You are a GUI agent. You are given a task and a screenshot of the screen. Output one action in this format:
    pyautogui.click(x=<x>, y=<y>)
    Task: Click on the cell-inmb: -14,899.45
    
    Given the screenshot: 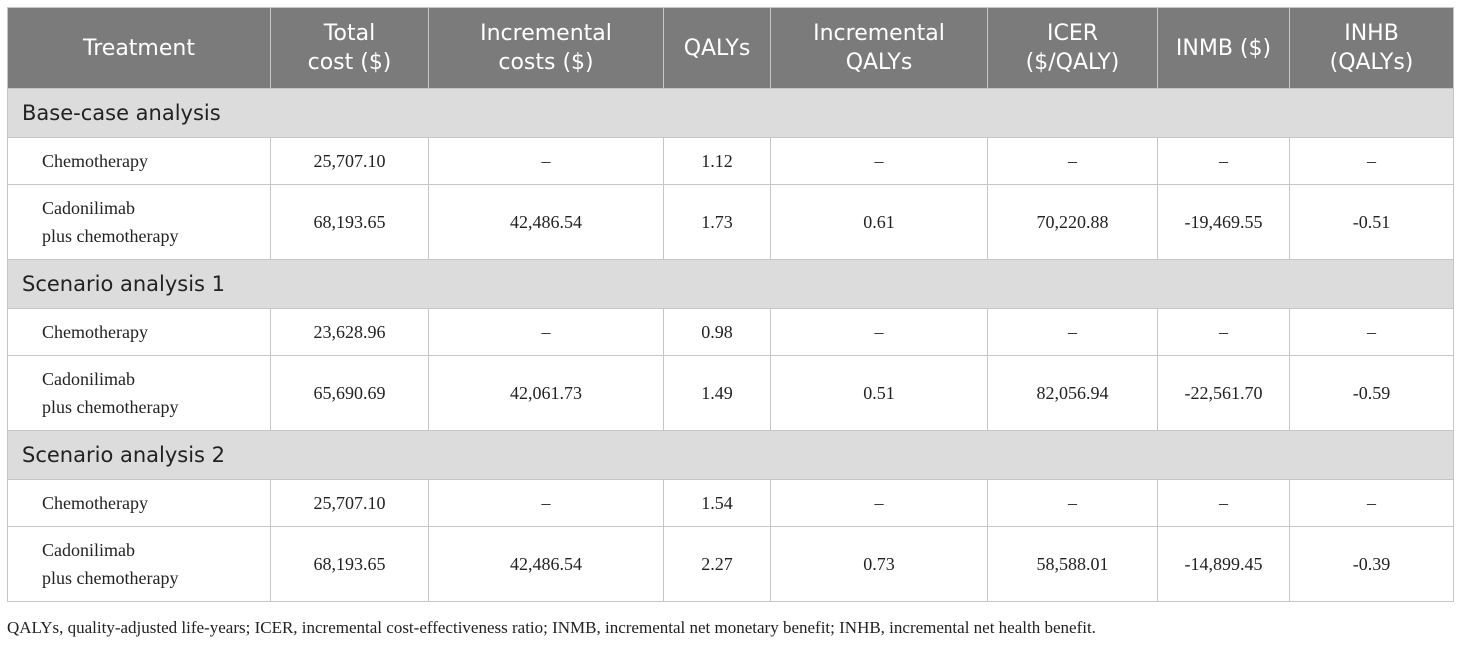 What is the action you would take?
    pyautogui.click(x=1223, y=564)
    